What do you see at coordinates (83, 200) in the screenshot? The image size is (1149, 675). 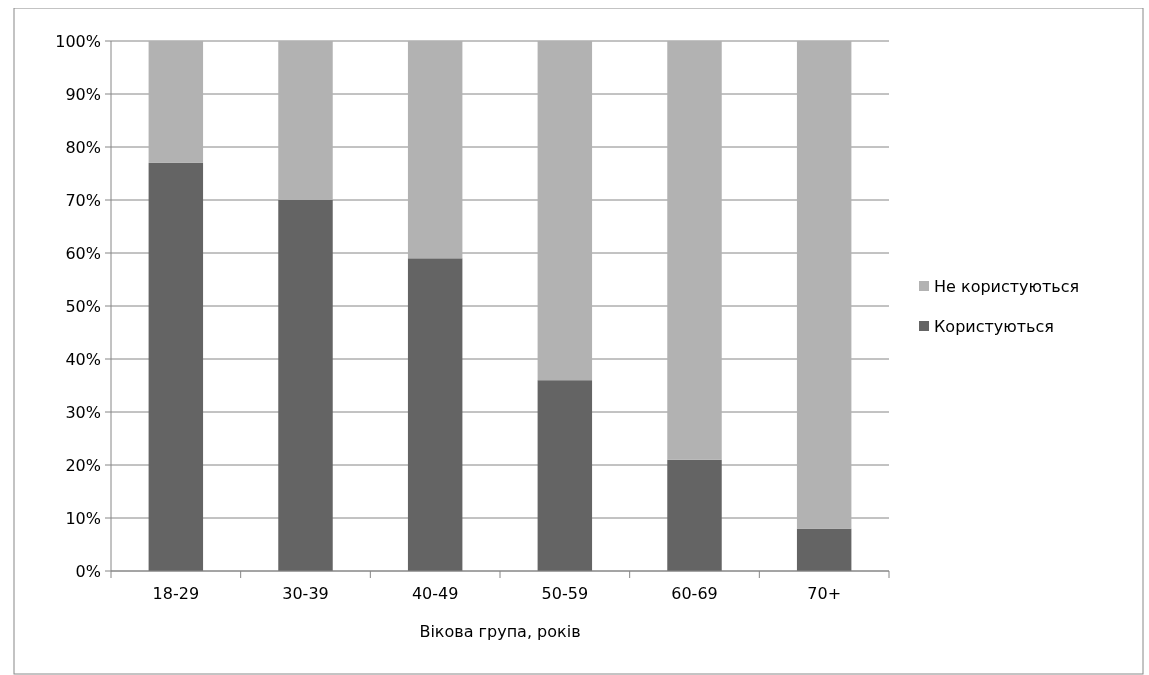 I see `y-tick-label: 70%` at bounding box center [83, 200].